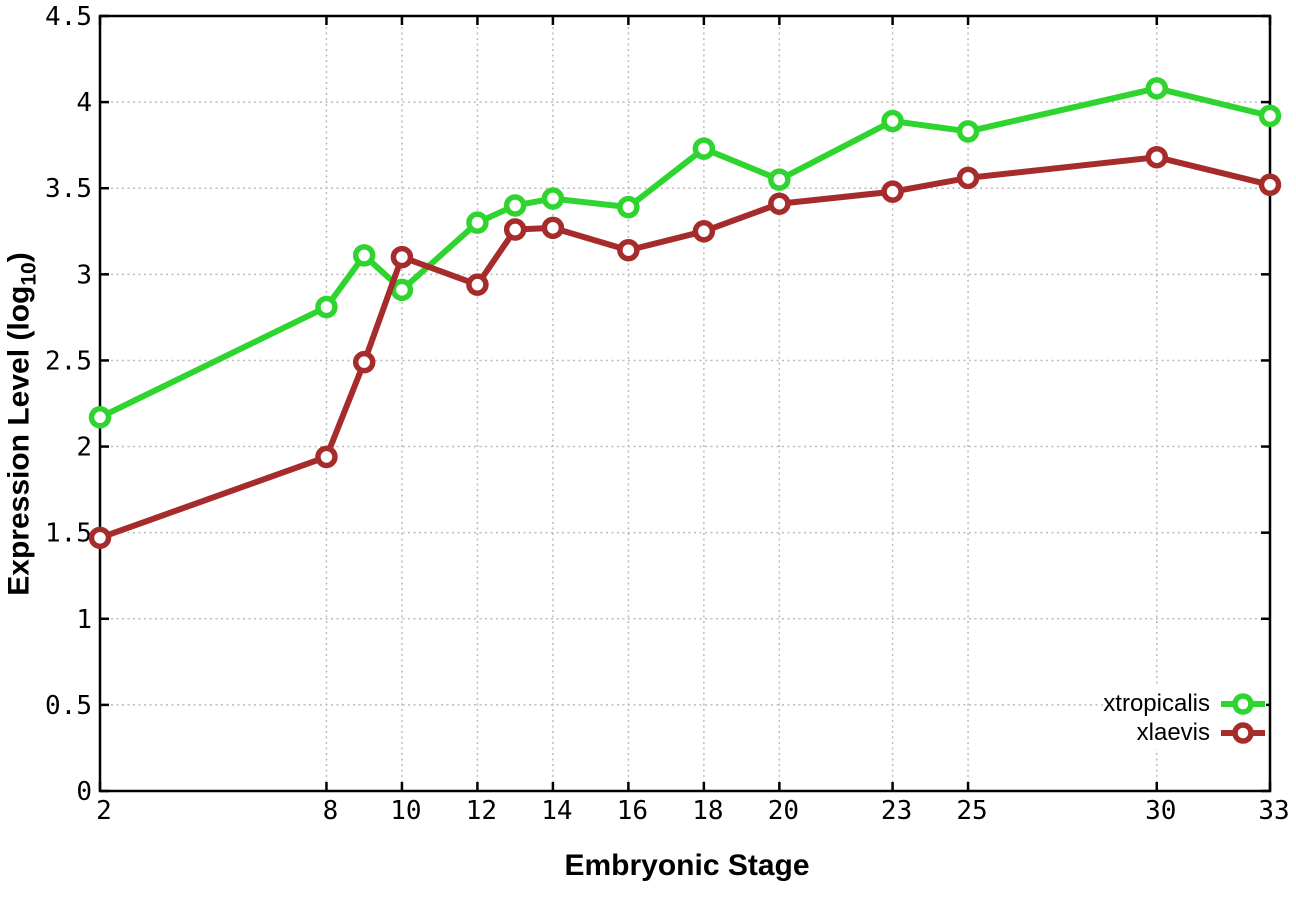 Image resolution: width=1296 pixels, height=907 pixels. What do you see at coordinates (331, 811) in the screenshot?
I see `x-tick-label: 8` at bounding box center [331, 811].